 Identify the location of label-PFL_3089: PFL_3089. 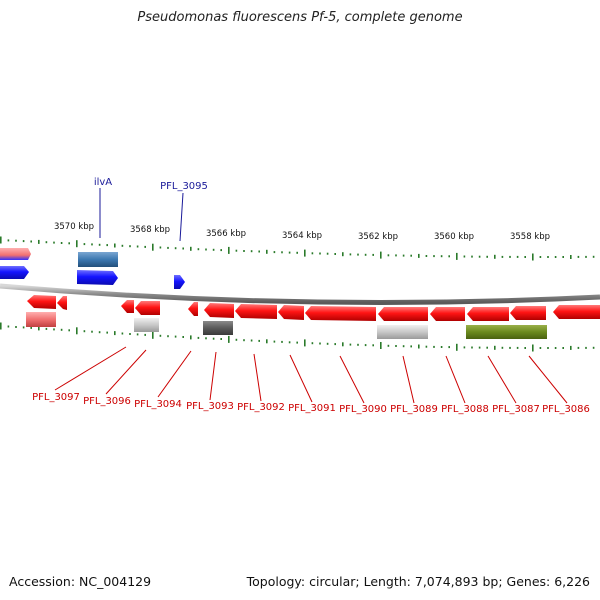
(414, 409).